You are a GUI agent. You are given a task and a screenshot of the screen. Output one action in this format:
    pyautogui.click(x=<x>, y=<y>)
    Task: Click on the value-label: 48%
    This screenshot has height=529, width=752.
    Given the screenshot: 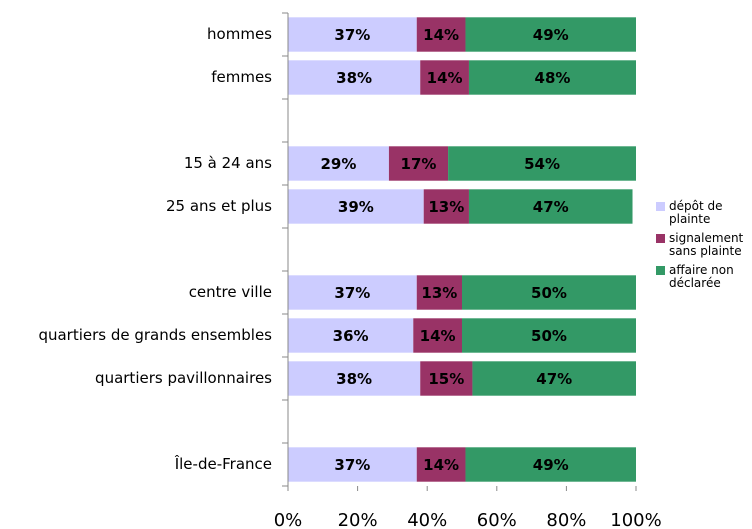 What is the action you would take?
    pyautogui.click(x=553, y=78)
    